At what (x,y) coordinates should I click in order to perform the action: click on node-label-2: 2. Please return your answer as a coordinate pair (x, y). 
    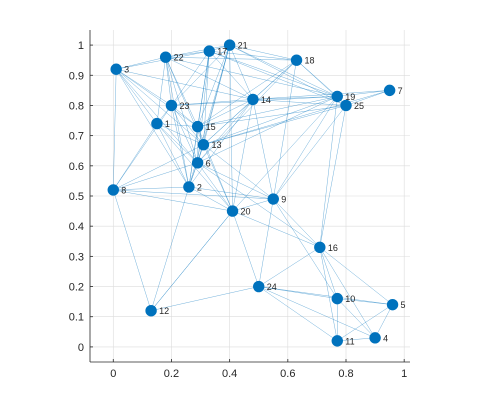
    Looking at the image, I should click on (199, 187).